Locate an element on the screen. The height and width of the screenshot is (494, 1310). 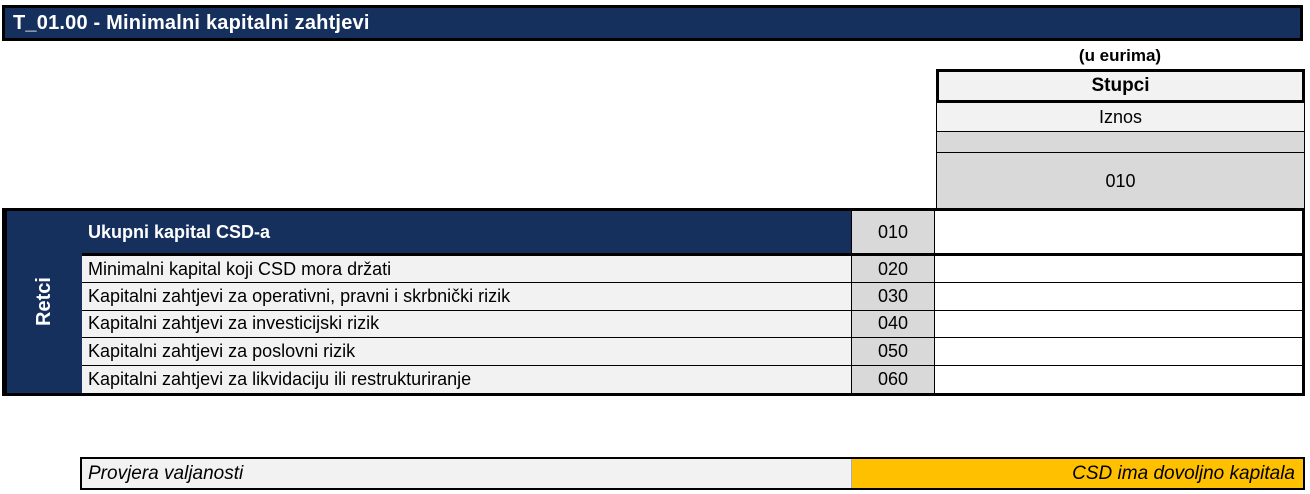
validation-status-badge: CSD ima dovoljno kapitala is located at coordinates (1077, 473).